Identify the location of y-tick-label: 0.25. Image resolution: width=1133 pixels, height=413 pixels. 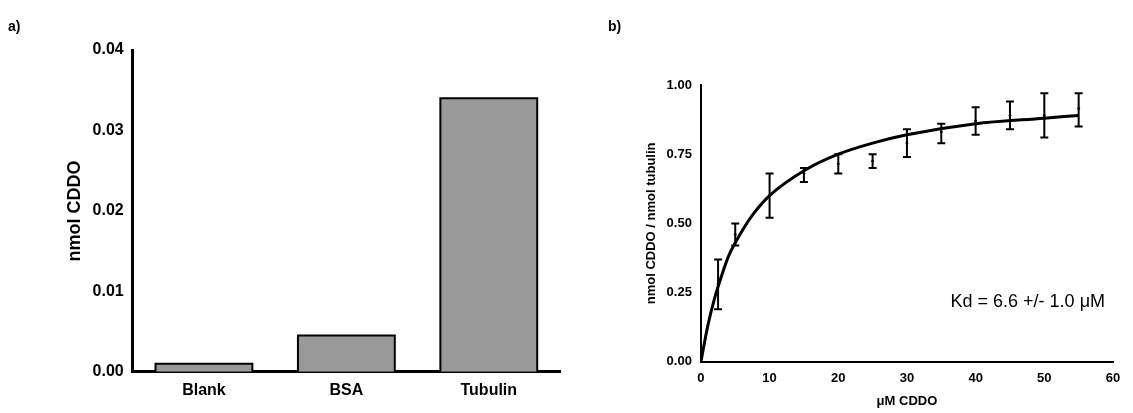
(679, 292).